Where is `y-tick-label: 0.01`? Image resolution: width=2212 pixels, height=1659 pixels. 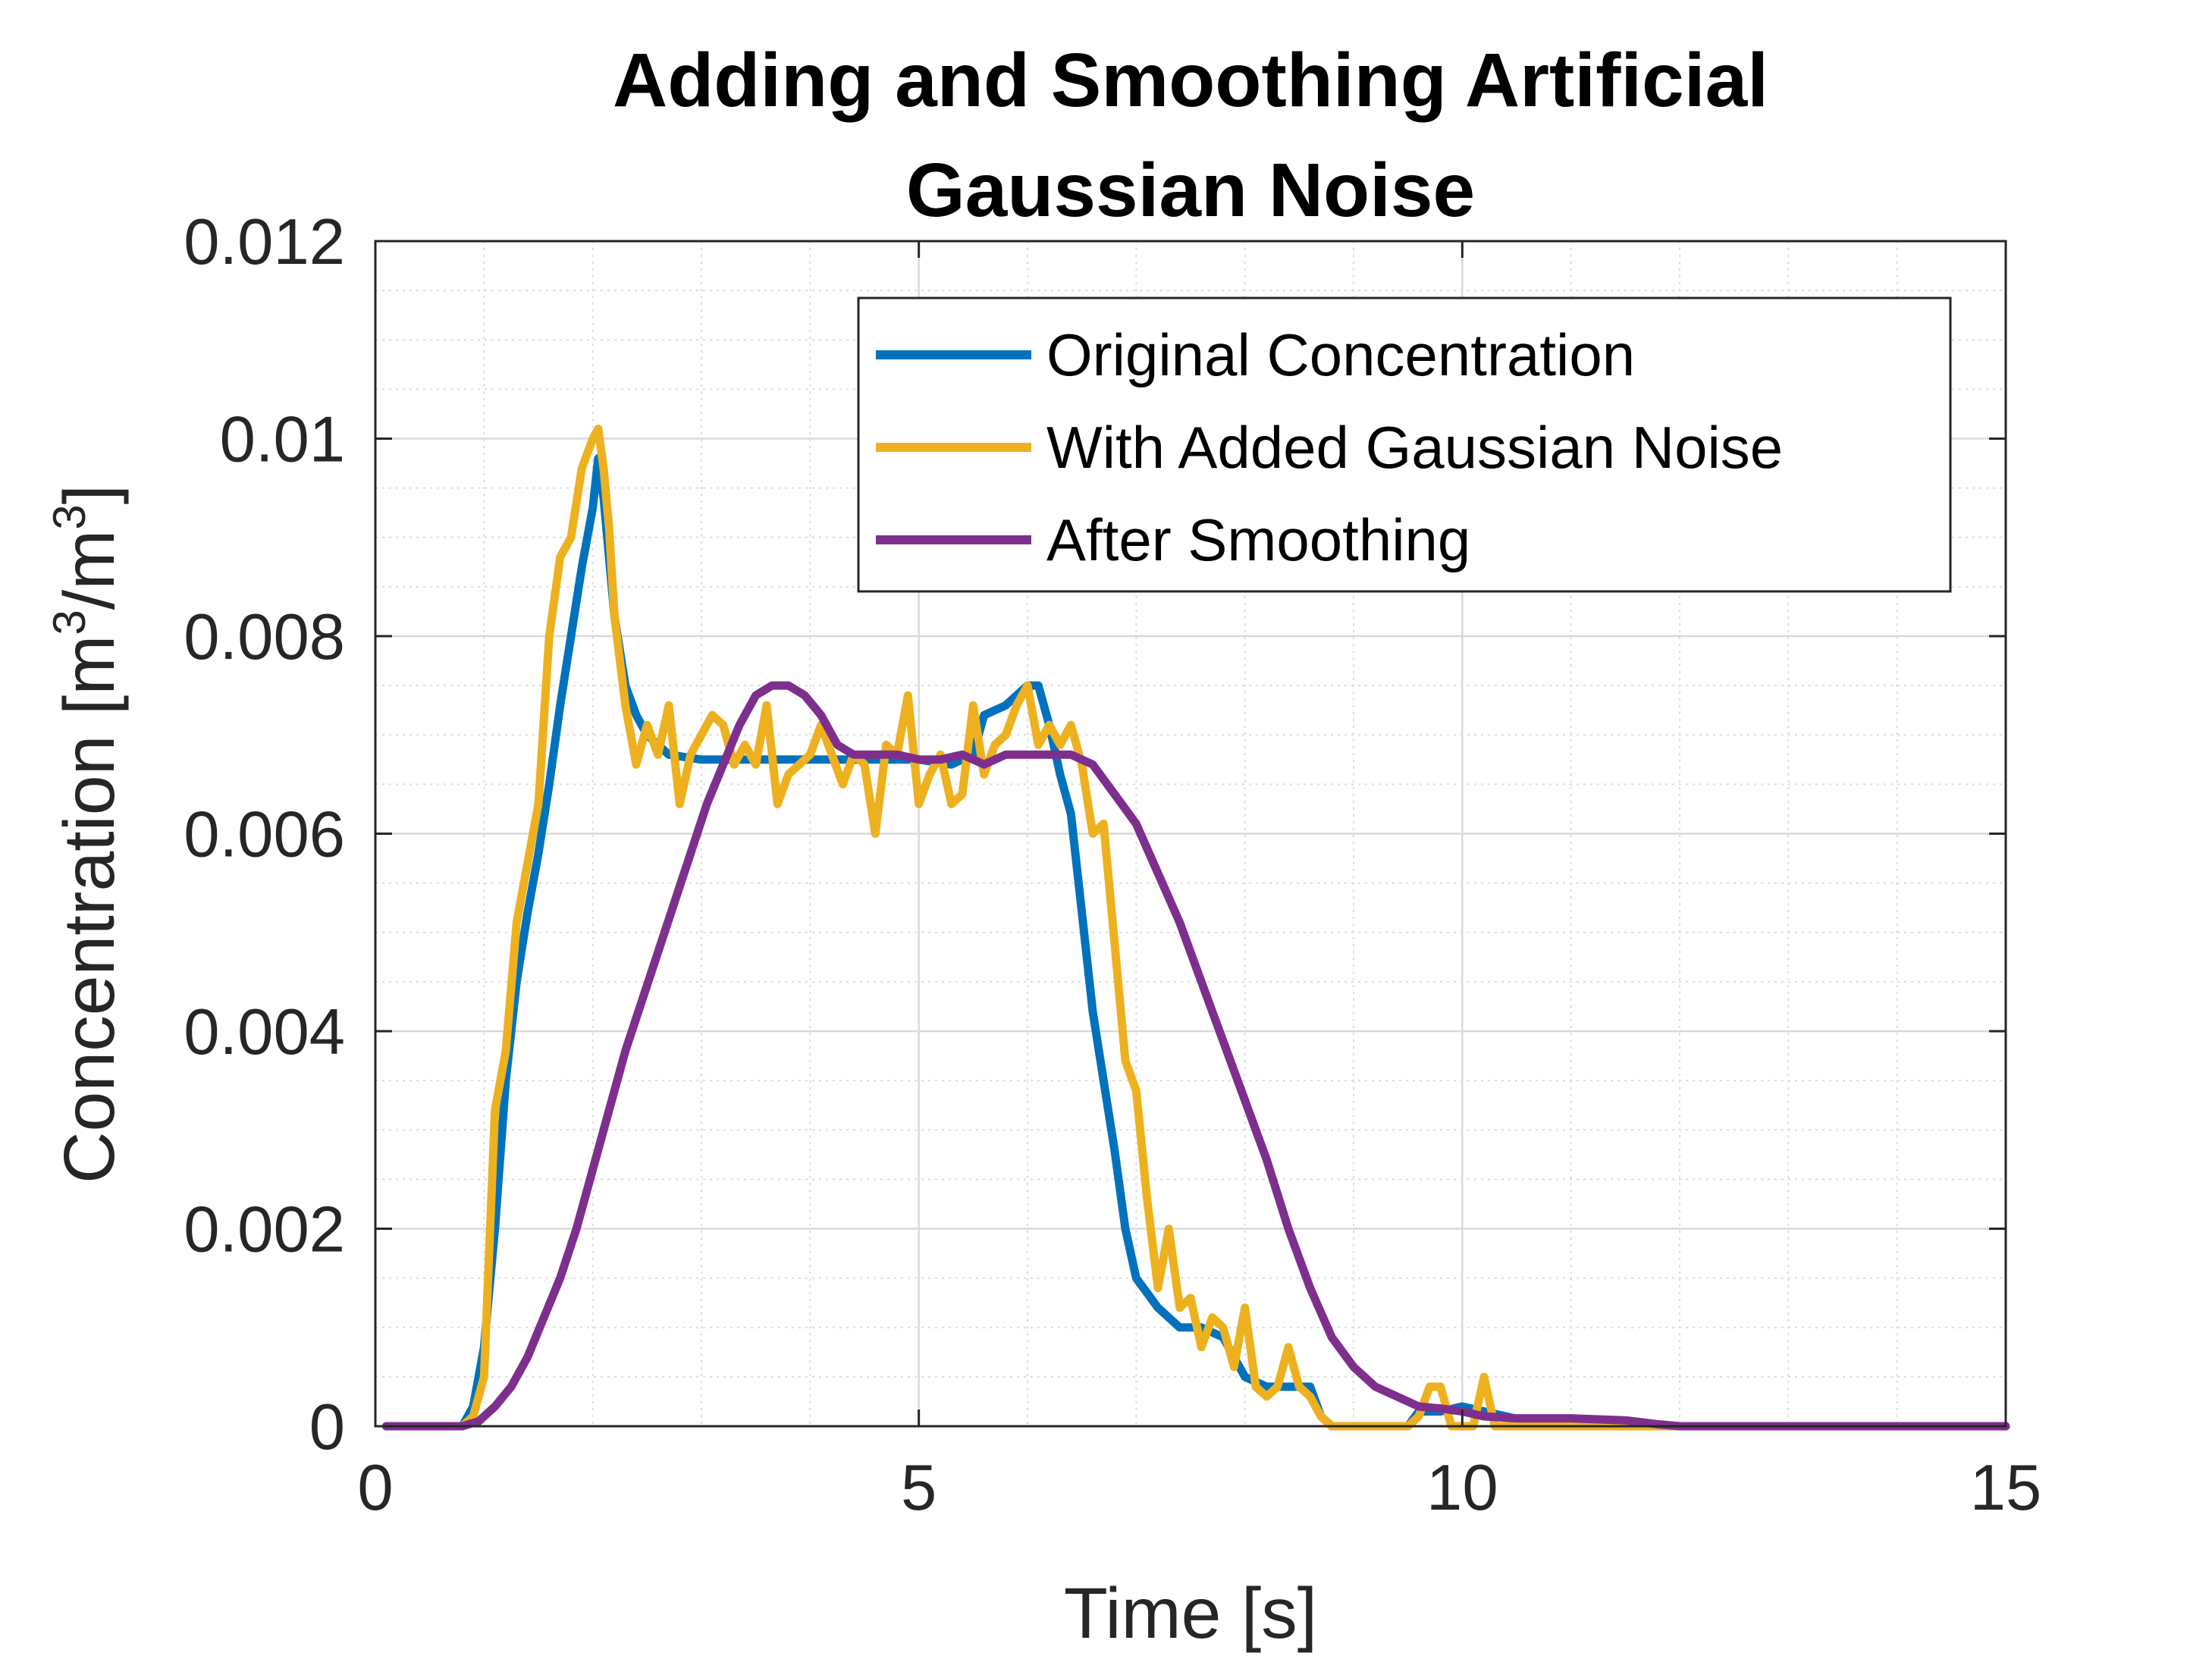 y-tick-label: 0.01 is located at coordinates (282, 440).